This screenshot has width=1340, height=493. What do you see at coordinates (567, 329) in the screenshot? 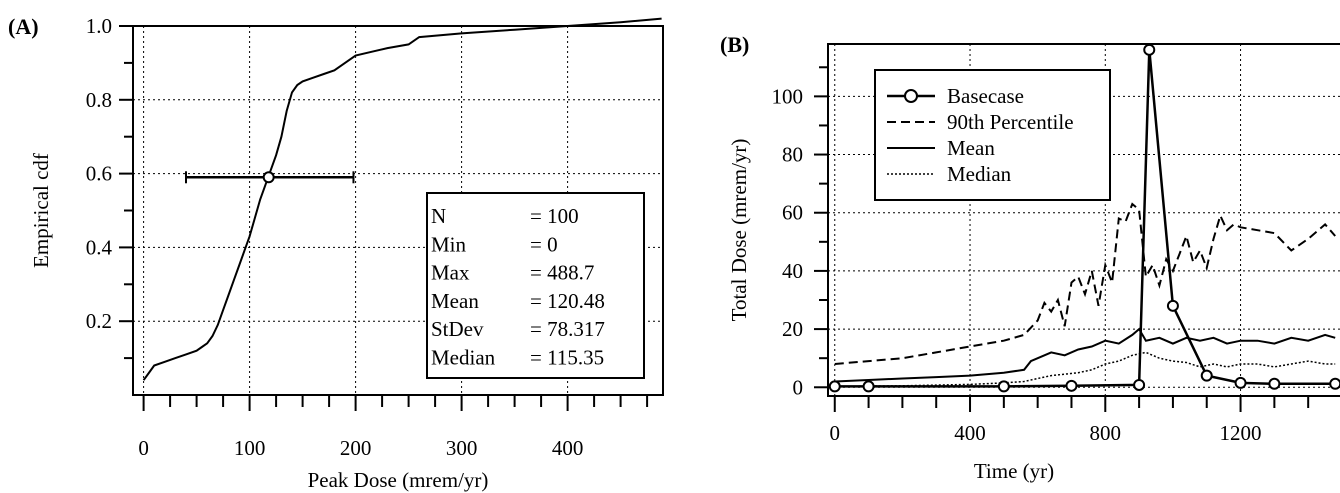
I see `stat-value: = 78.317` at bounding box center [567, 329].